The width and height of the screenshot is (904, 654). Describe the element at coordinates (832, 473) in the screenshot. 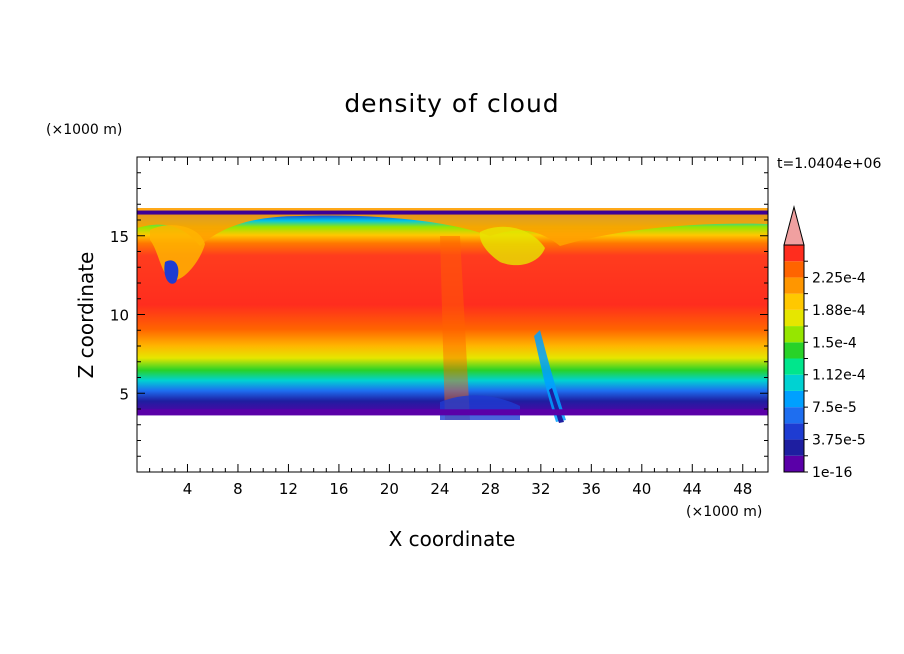

I see `colorbar-tick-label: 1e-16` at that location.